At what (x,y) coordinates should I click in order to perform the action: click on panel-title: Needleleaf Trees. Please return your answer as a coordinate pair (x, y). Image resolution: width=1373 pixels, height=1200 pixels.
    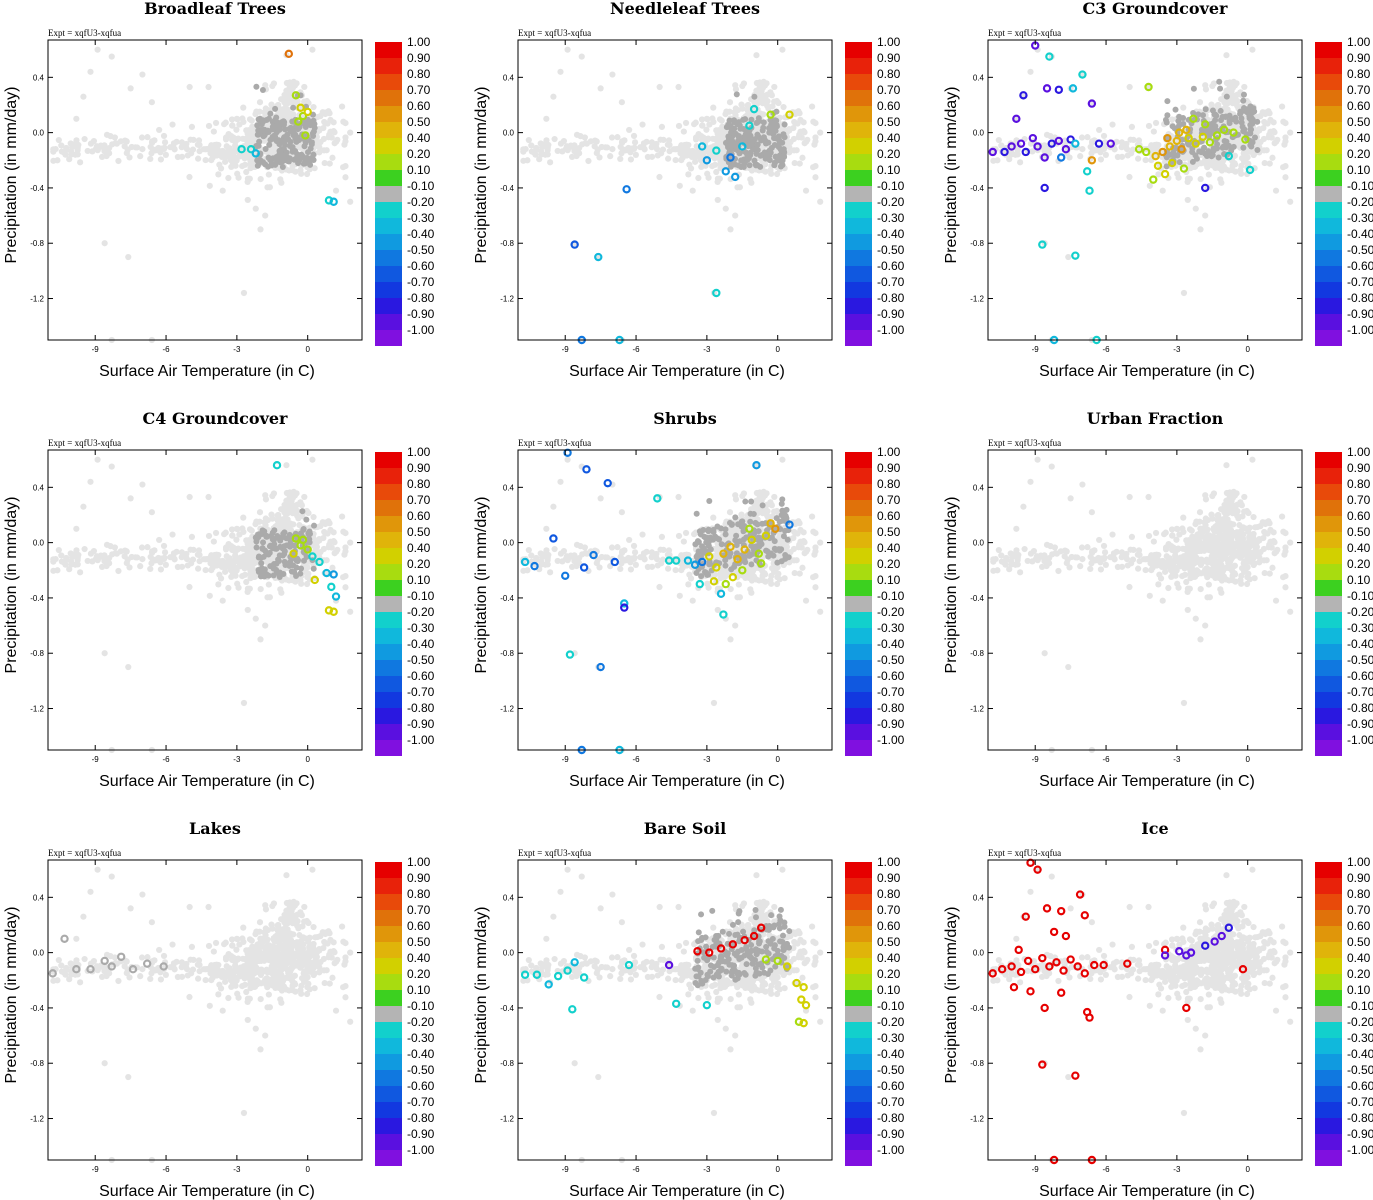
    Looking at the image, I should click on (685, 9).